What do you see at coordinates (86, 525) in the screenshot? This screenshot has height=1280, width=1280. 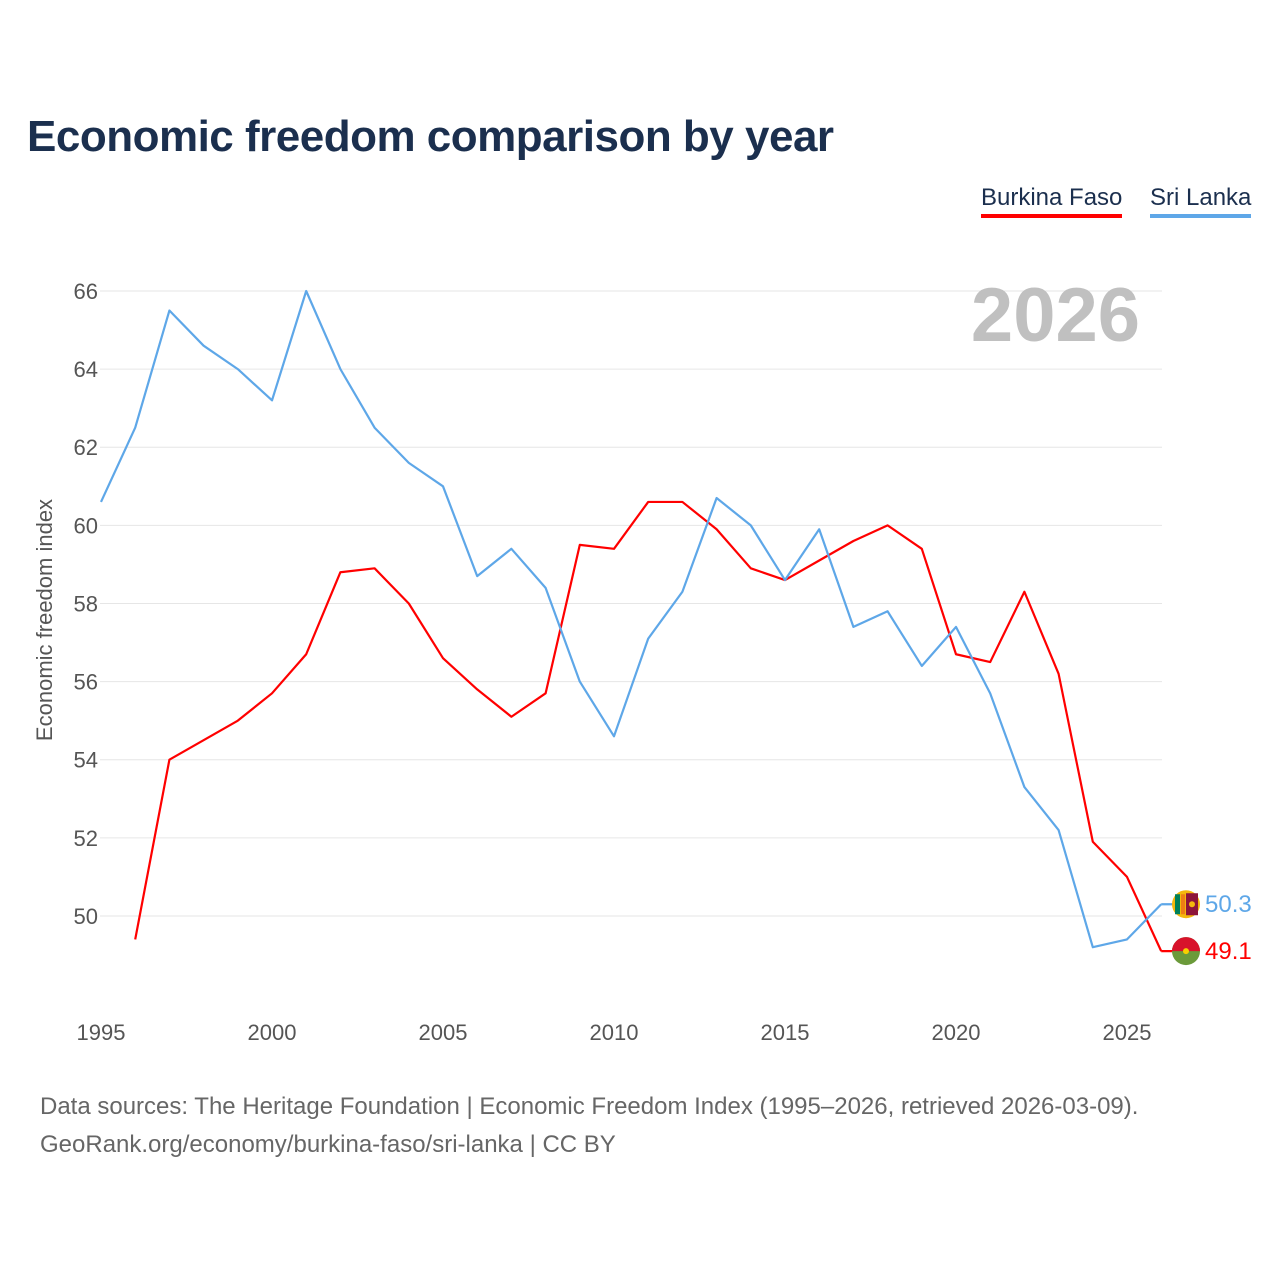 I see `y-tick-label: 60` at bounding box center [86, 525].